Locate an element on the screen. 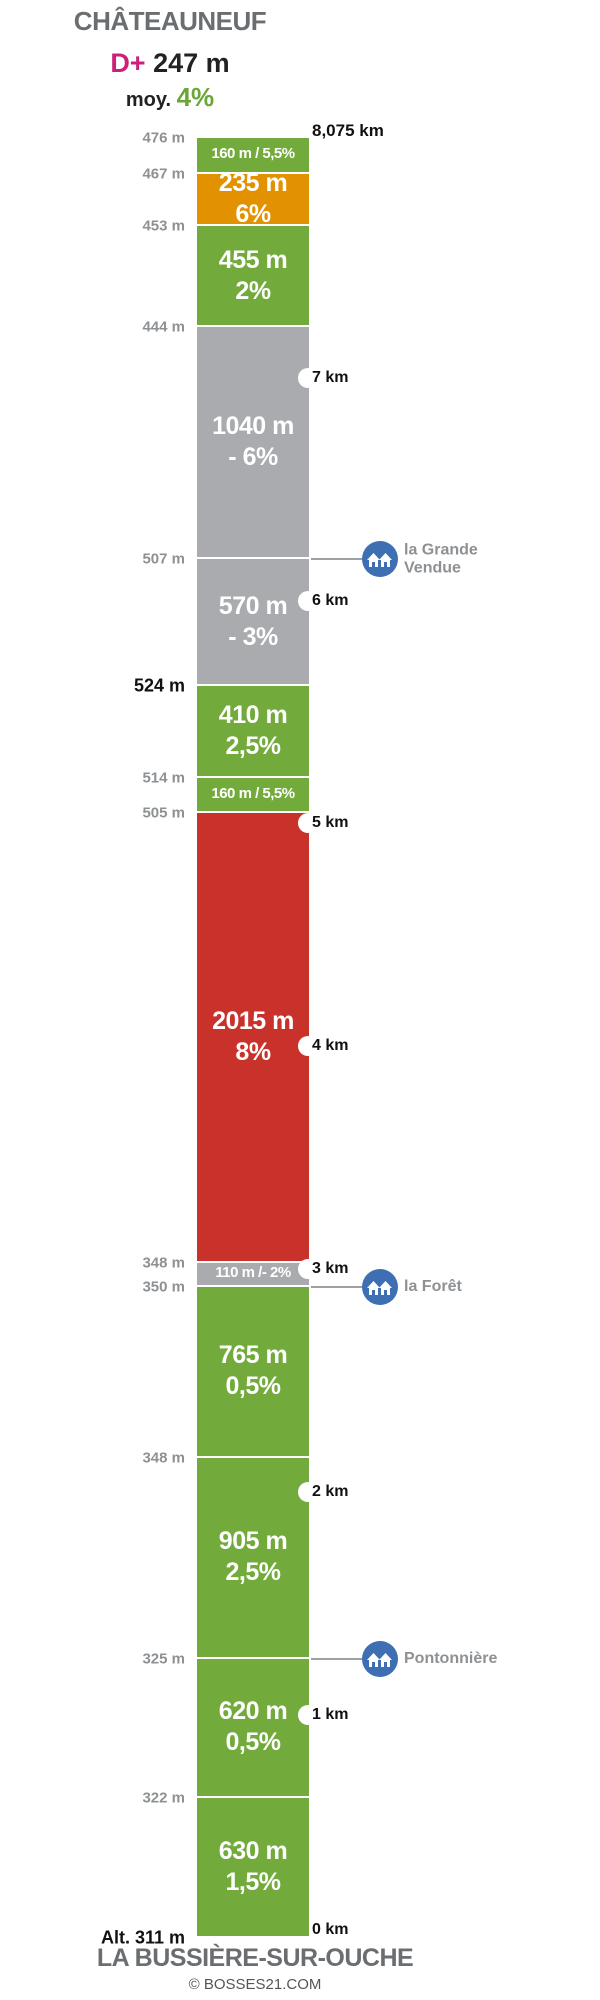  profile-segment: 905 m 2,5% is located at coordinates (253, 1558).